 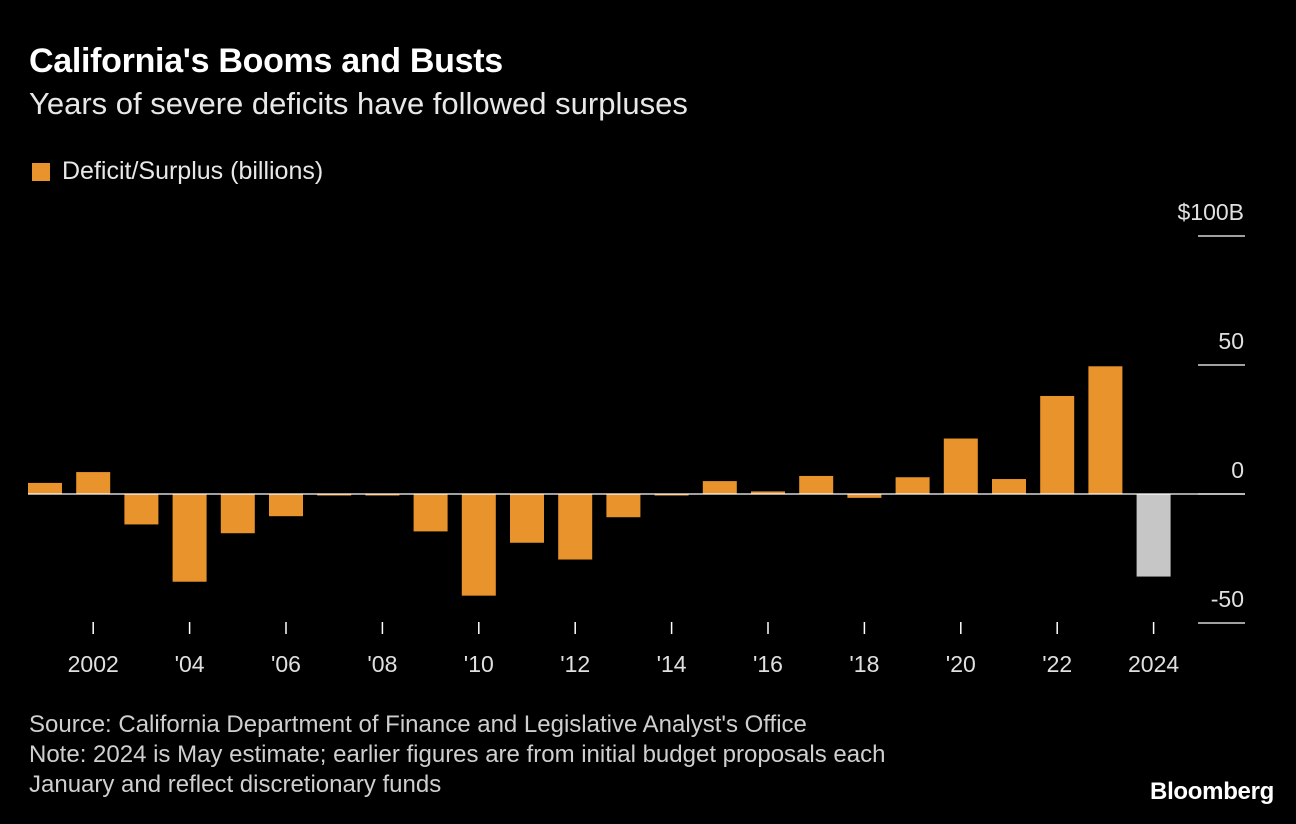 What do you see at coordinates (93, 483) in the screenshot?
I see `bar-2002` at bounding box center [93, 483].